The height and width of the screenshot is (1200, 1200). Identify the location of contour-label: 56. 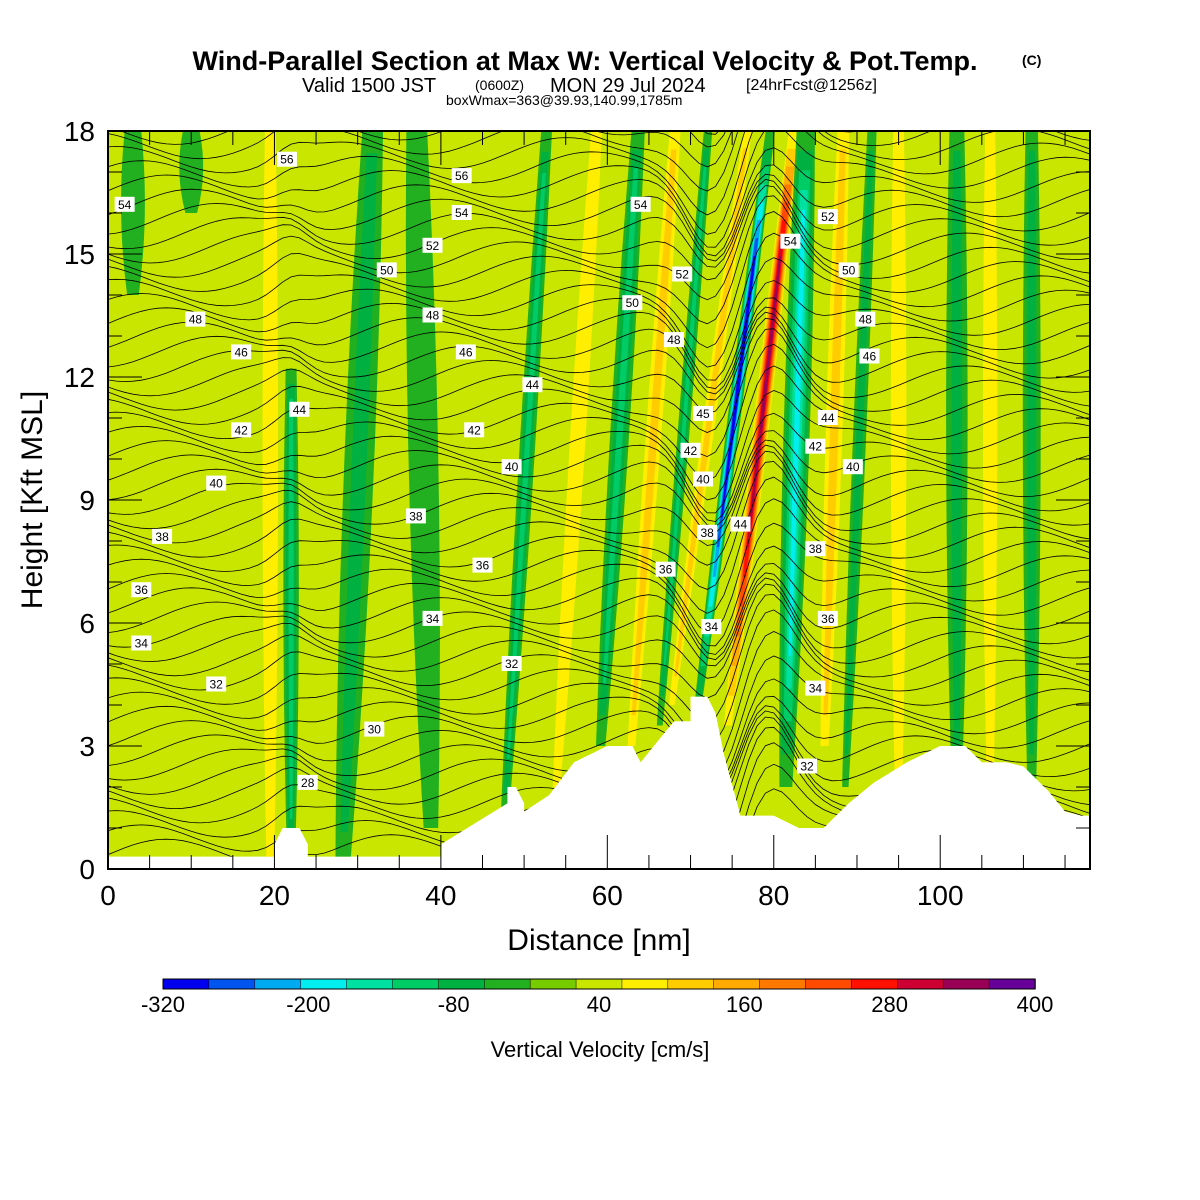
(461, 176).